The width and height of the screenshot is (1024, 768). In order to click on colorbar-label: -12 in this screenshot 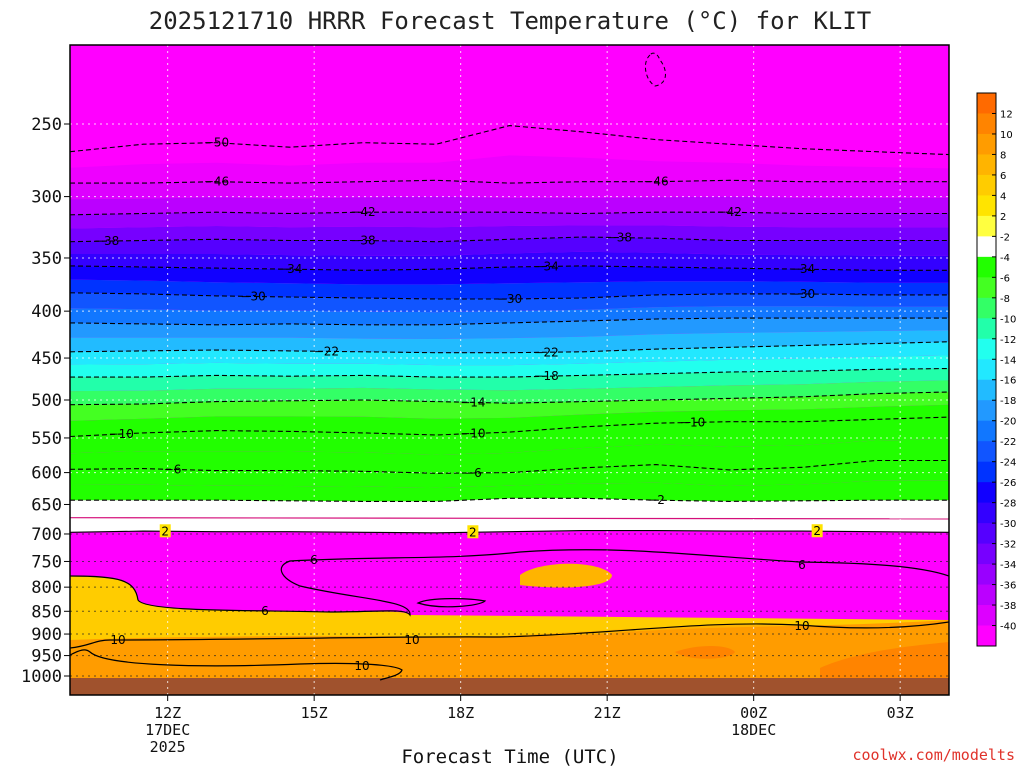, I will do `click(1008, 340)`.